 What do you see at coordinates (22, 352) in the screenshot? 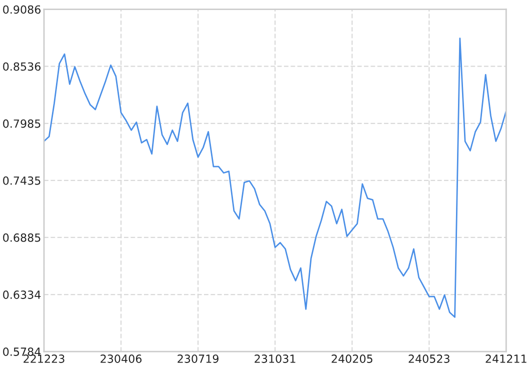
I see `y-tick-label: 0.5784` at bounding box center [22, 352].